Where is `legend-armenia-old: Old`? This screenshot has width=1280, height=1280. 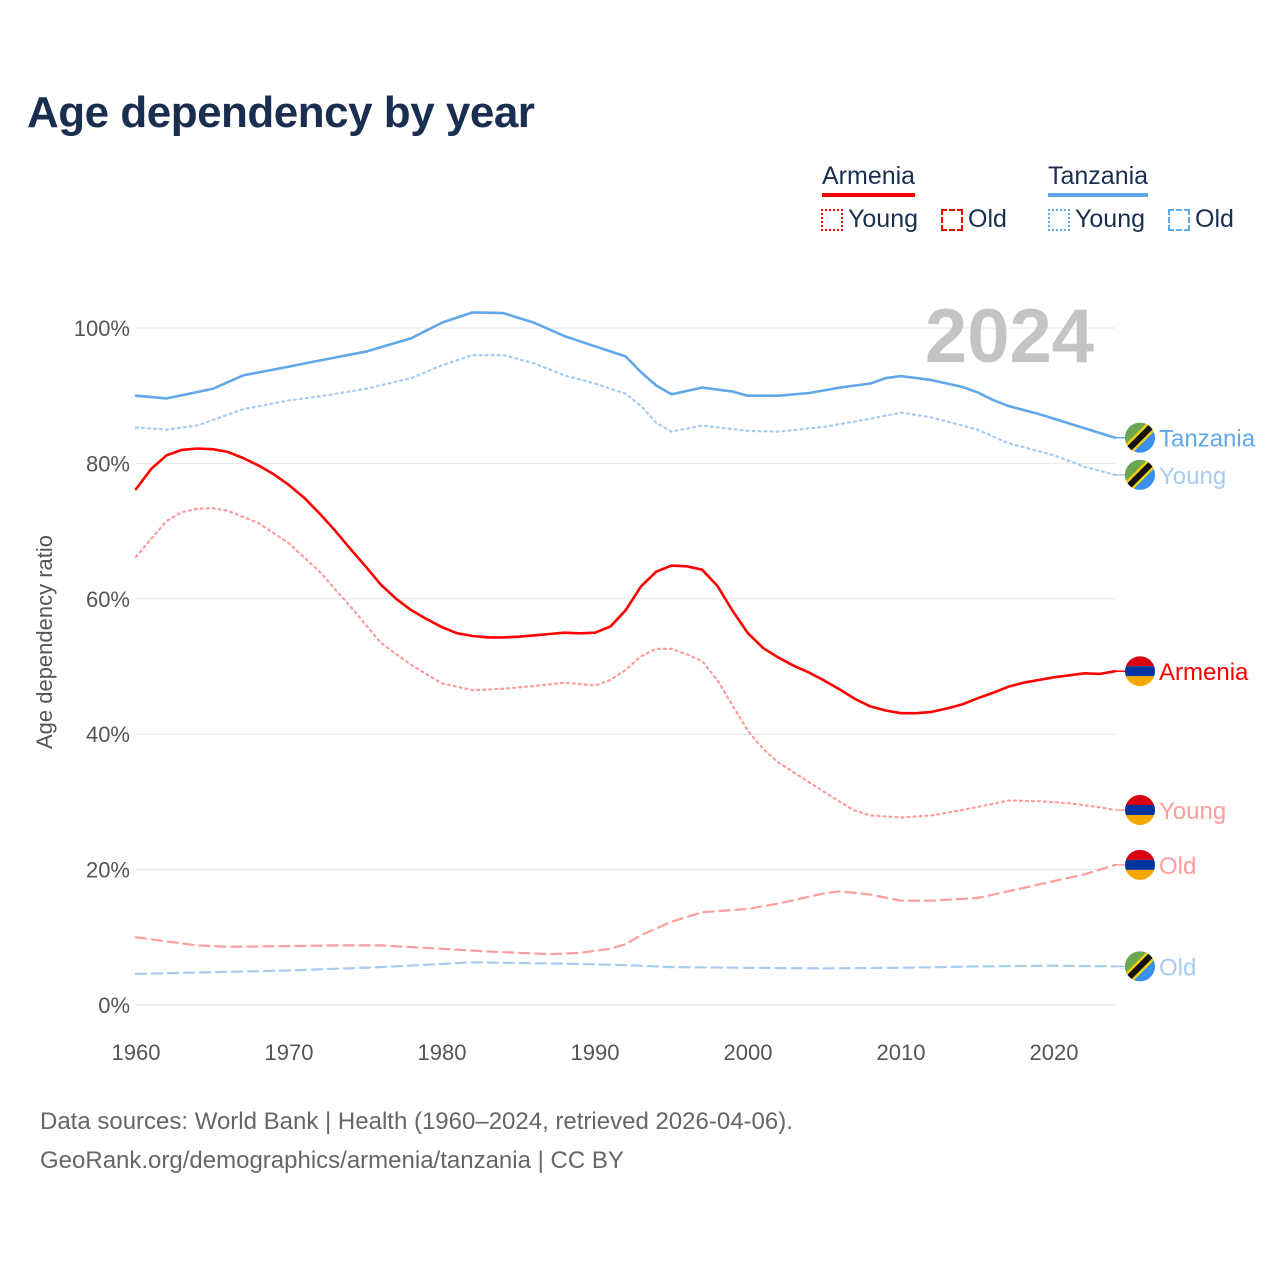
legend-armenia-old: Old is located at coordinates (974, 219).